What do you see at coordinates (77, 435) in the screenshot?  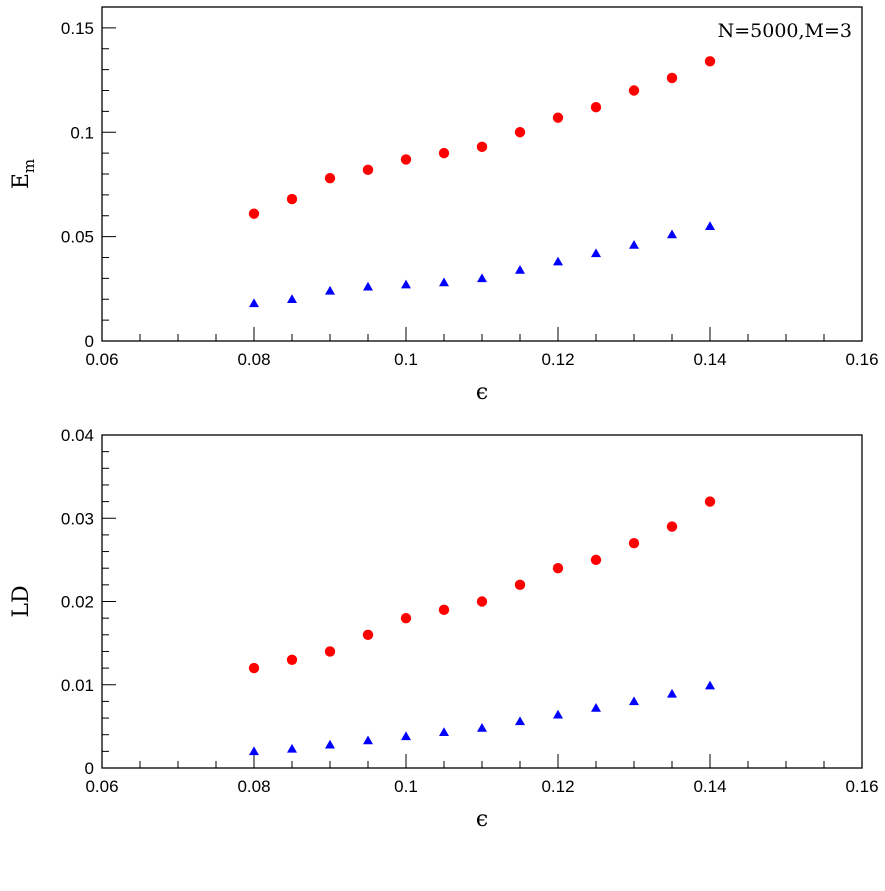 I see `y-tick-label: 0.04` at bounding box center [77, 435].